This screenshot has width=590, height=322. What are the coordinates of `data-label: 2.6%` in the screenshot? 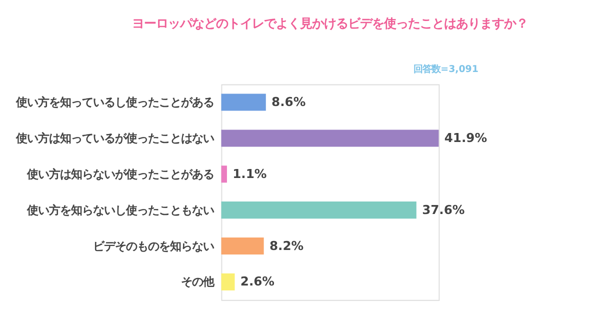 It's located at (257, 281).